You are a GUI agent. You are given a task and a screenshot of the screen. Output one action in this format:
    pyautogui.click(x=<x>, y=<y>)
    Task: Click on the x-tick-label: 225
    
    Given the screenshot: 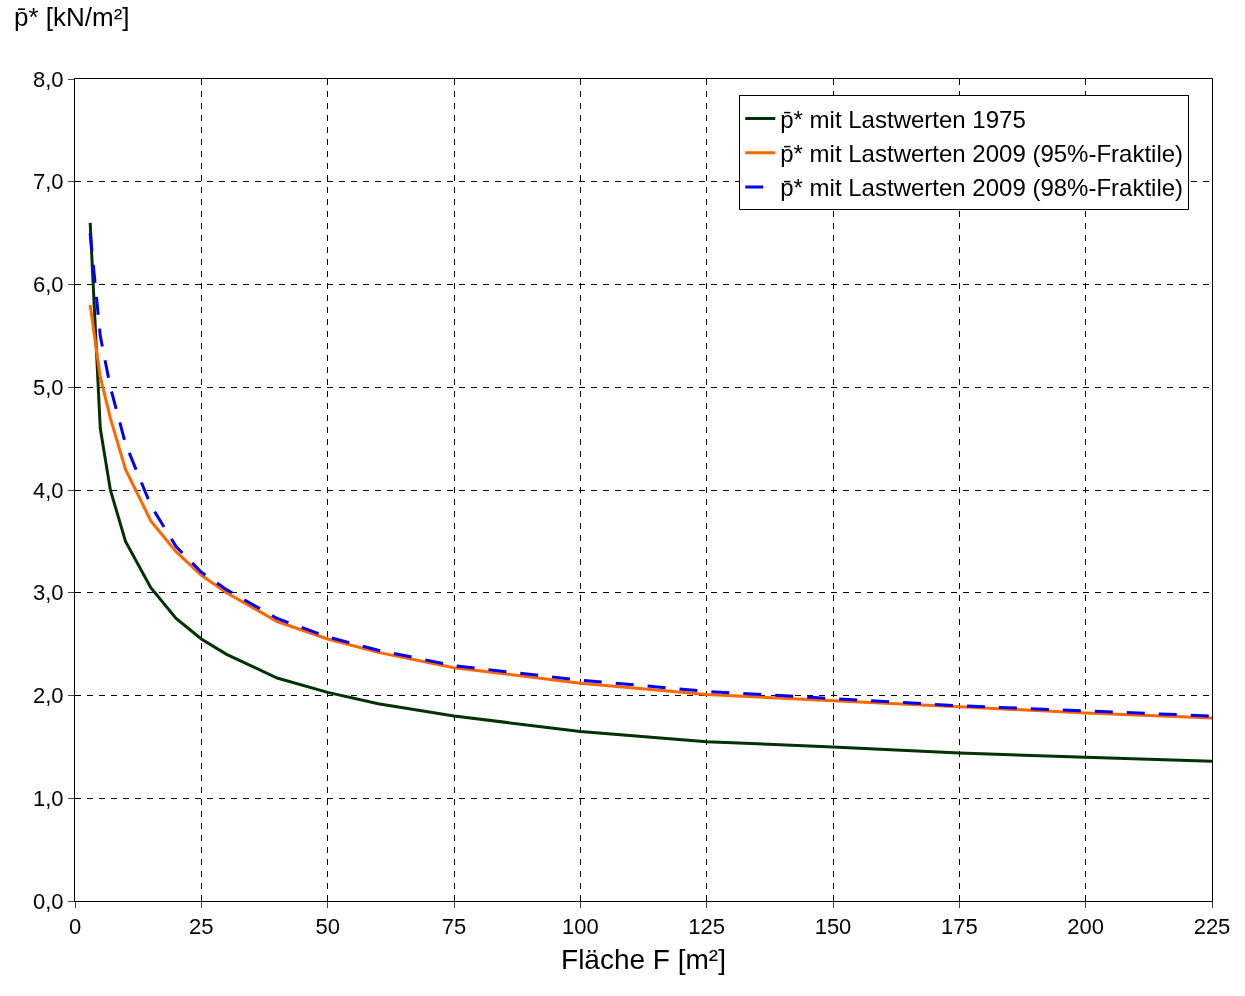 What is the action you would take?
    pyautogui.click(x=1212, y=927)
    